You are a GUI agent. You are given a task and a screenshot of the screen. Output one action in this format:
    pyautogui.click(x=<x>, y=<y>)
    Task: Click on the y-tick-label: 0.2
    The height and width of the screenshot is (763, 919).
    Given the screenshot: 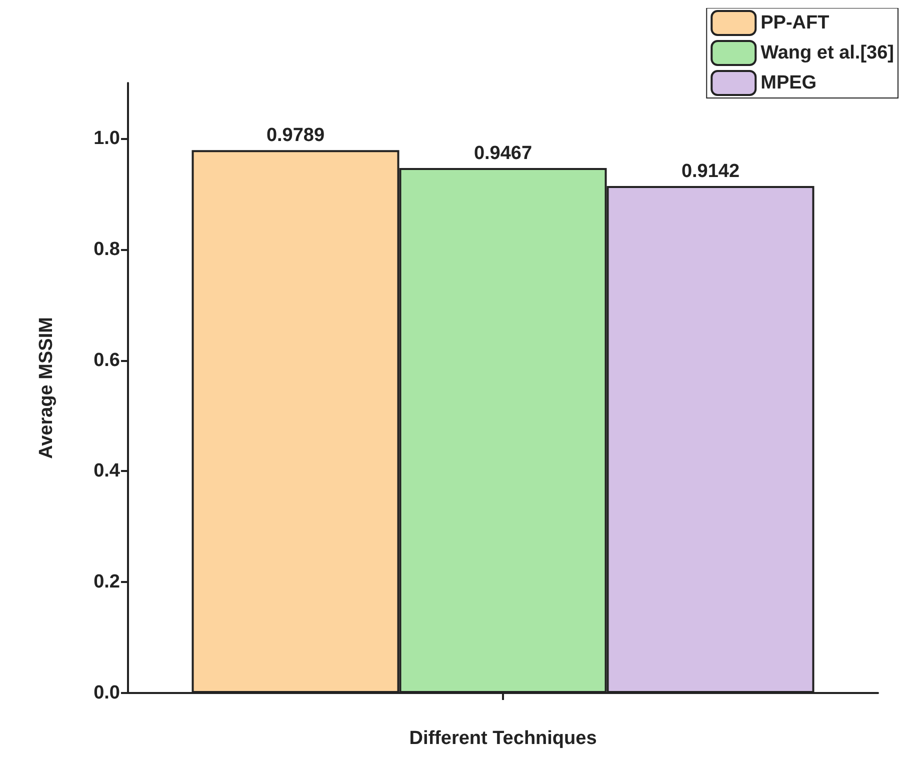 What is the action you would take?
    pyautogui.click(x=107, y=582)
    